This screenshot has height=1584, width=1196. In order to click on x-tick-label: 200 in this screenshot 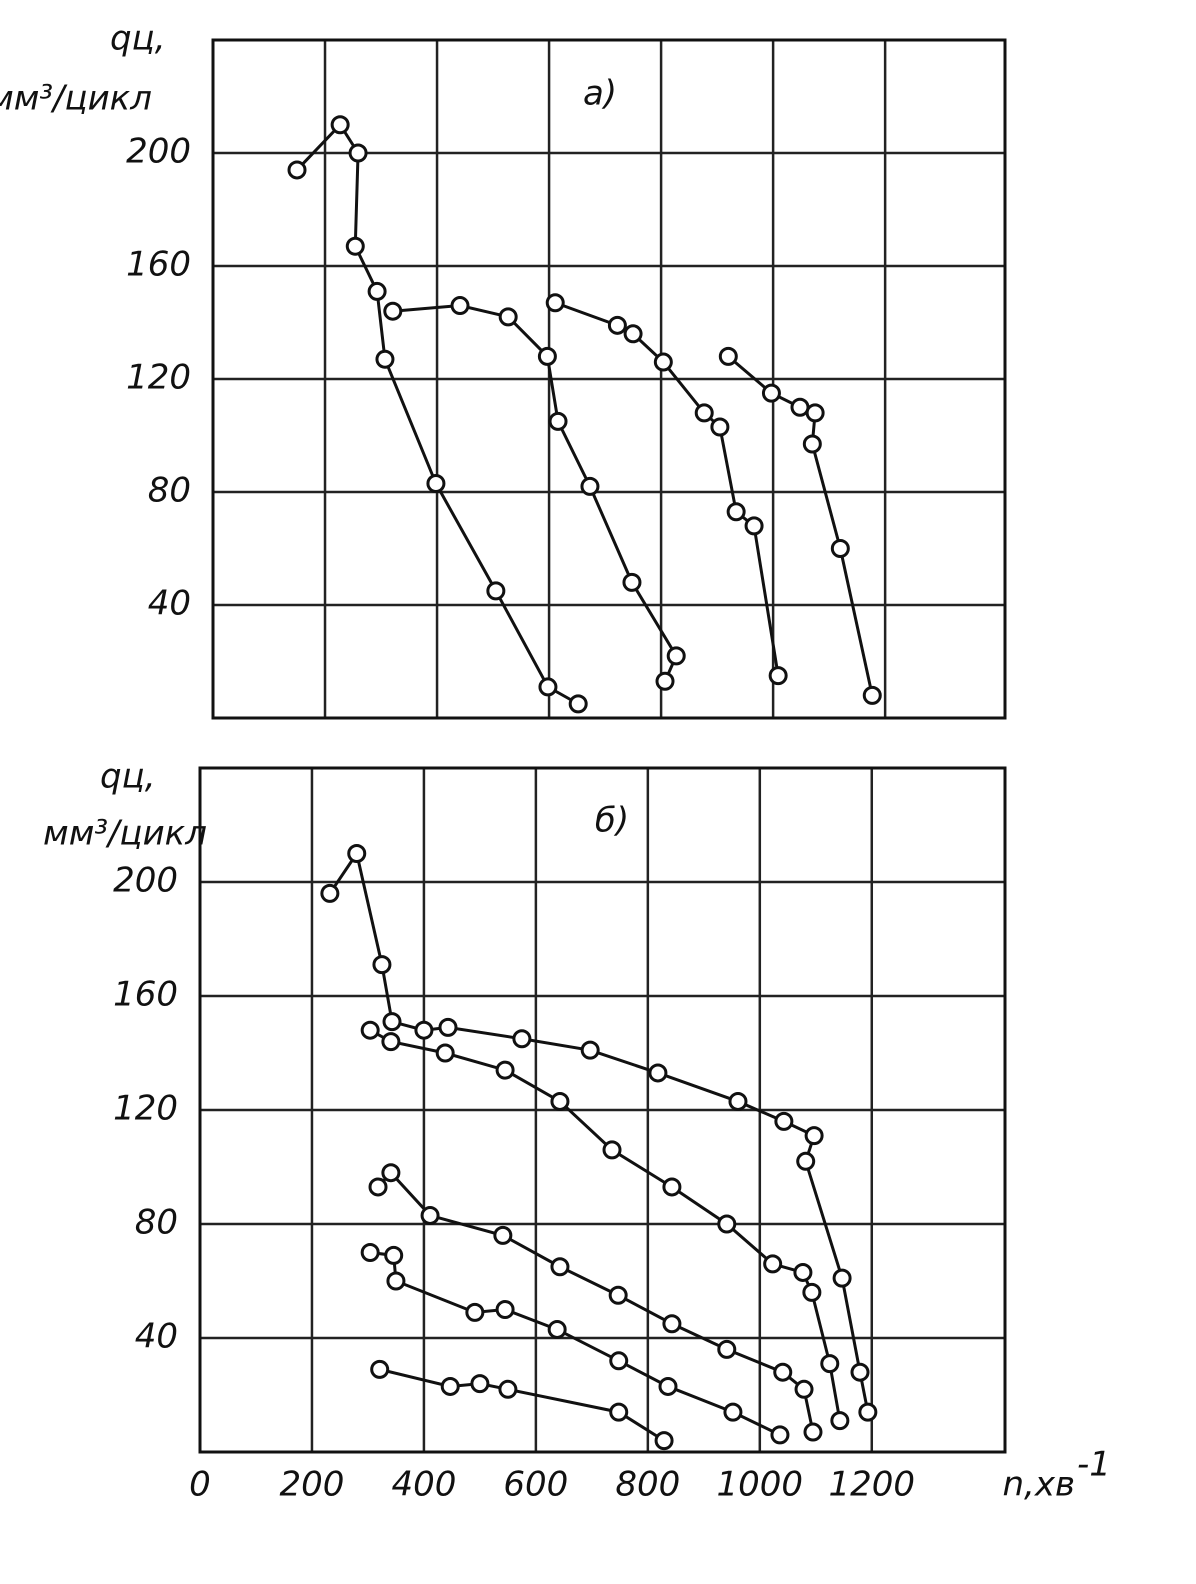, I will do `click(312, 1485)`.